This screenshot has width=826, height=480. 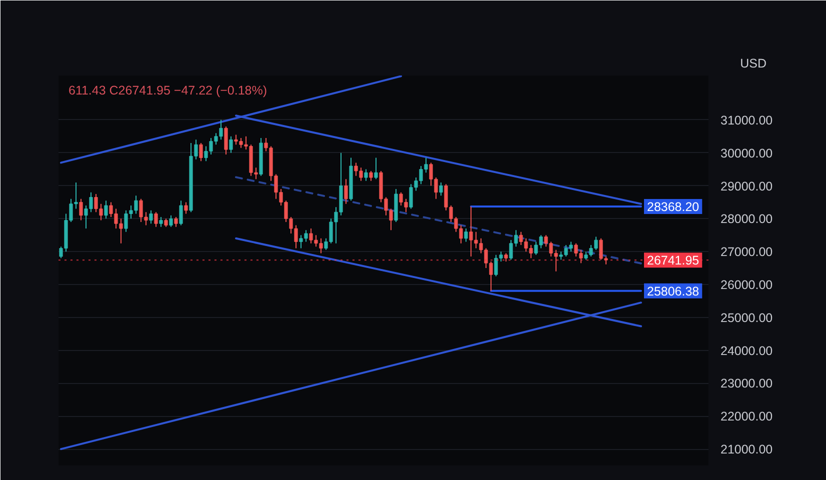 What do you see at coordinates (746, 417) in the screenshot?
I see `y-tick-label: 22000.00` at bounding box center [746, 417].